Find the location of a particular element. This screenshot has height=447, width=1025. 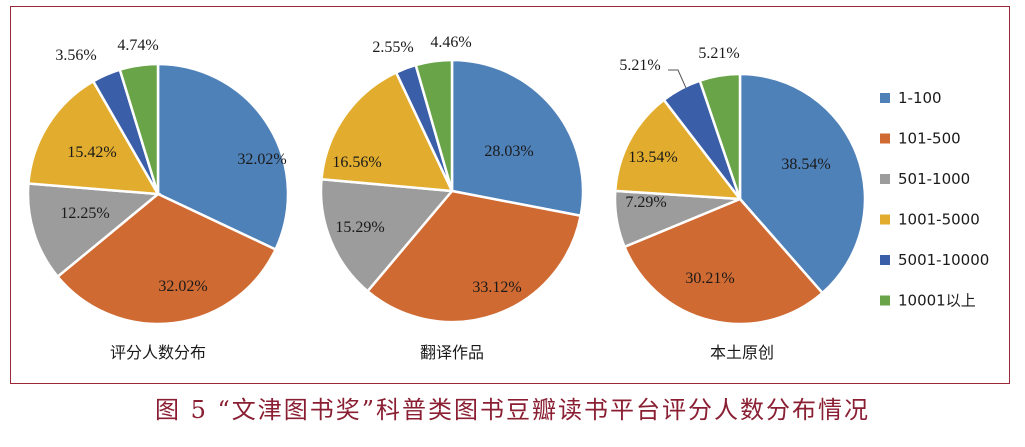

legend-label: 10001以上 is located at coordinates (937, 301).